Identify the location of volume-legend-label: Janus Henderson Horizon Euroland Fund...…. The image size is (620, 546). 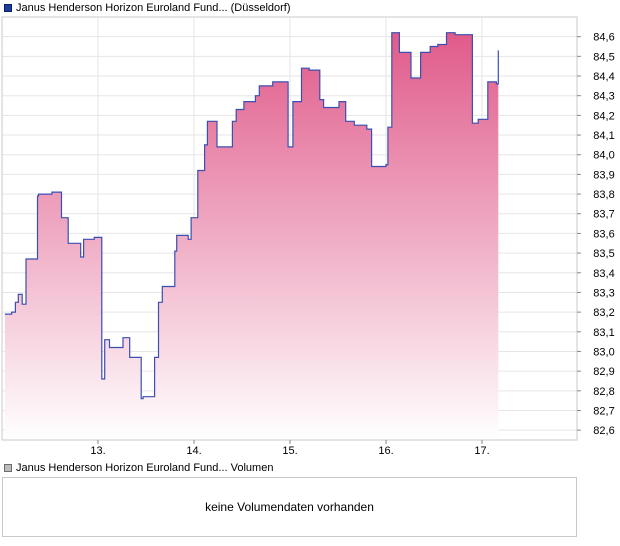
(145, 468).